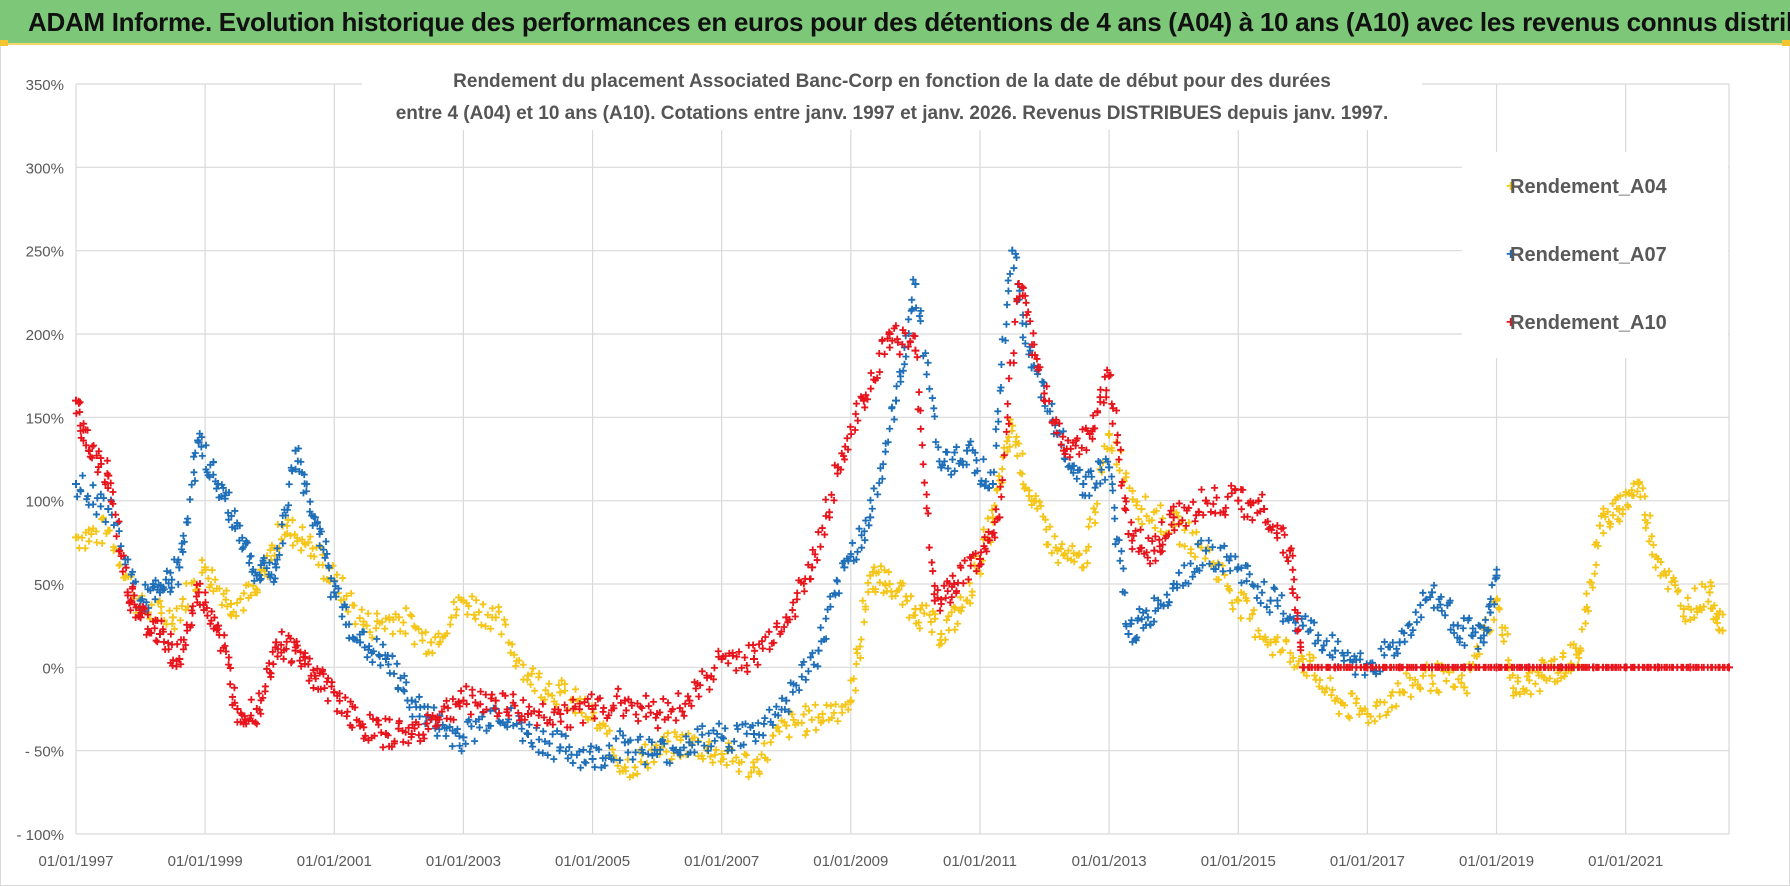 The image size is (1790, 886). What do you see at coordinates (45, 85) in the screenshot?
I see `y-tick-label: 350%` at bounding box center [45, 85].